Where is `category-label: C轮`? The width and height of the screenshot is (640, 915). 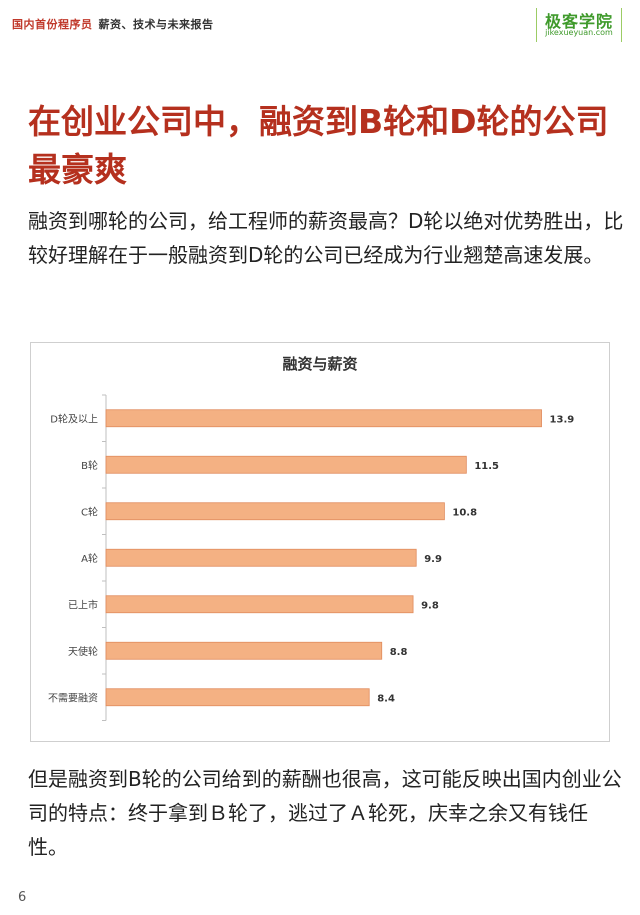
category-label: C轮 is located at coordinates (89, 511).